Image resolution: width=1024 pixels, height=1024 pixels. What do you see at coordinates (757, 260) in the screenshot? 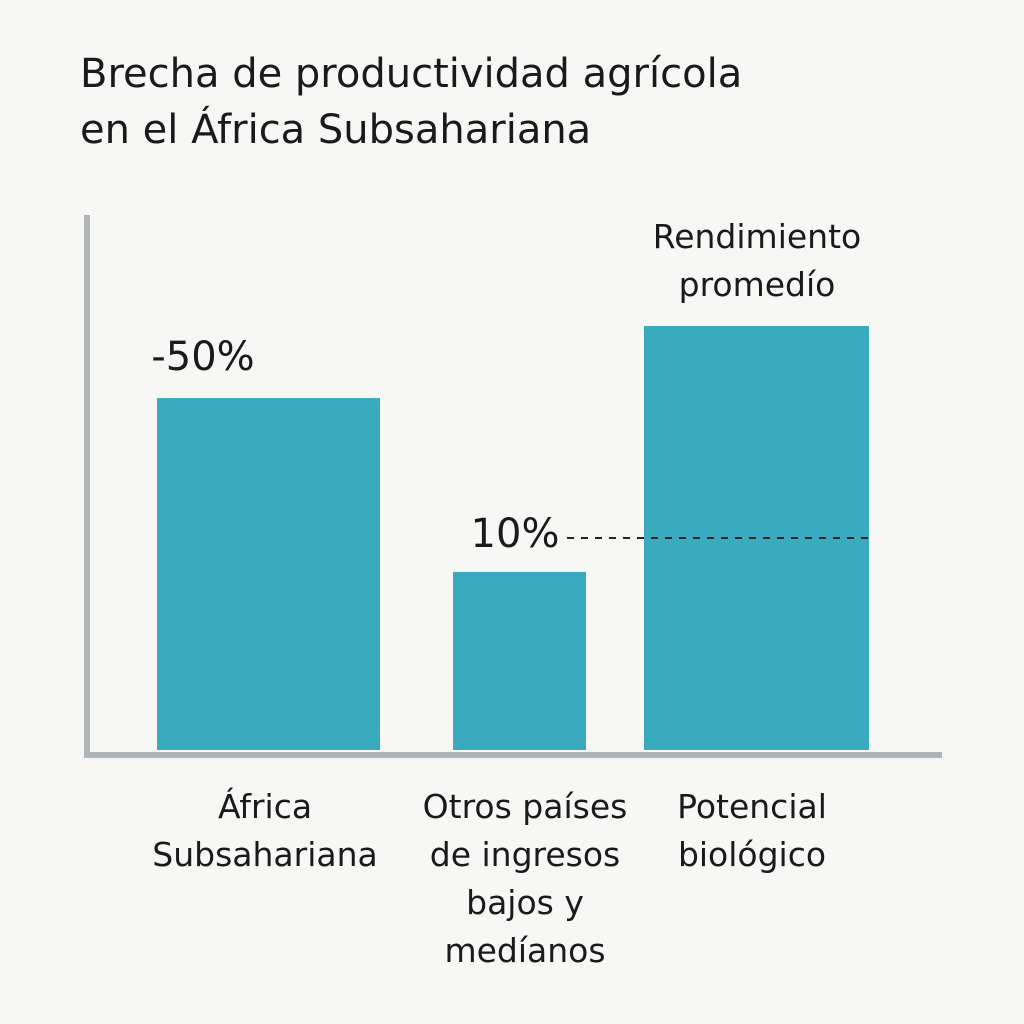
I see `annotation: Rendimiento promedío` at bounding box center [757, 260].